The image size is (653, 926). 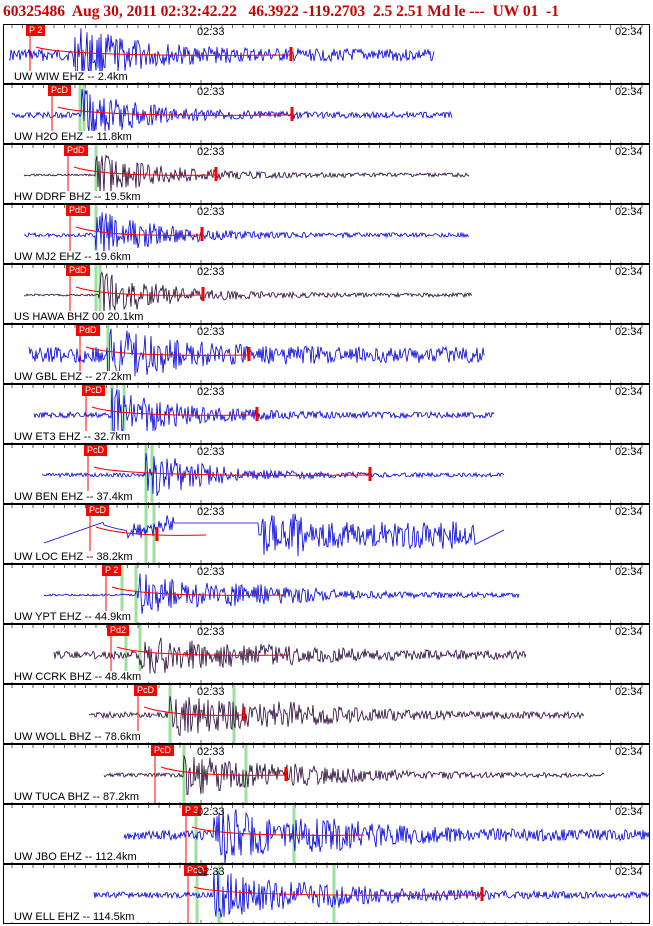 What do you see at coordinates (154, 11) in the screenshot?
I see `event-datetime: Aug 30, 2011 02:32:42.22` at bounding box center [154, 11].